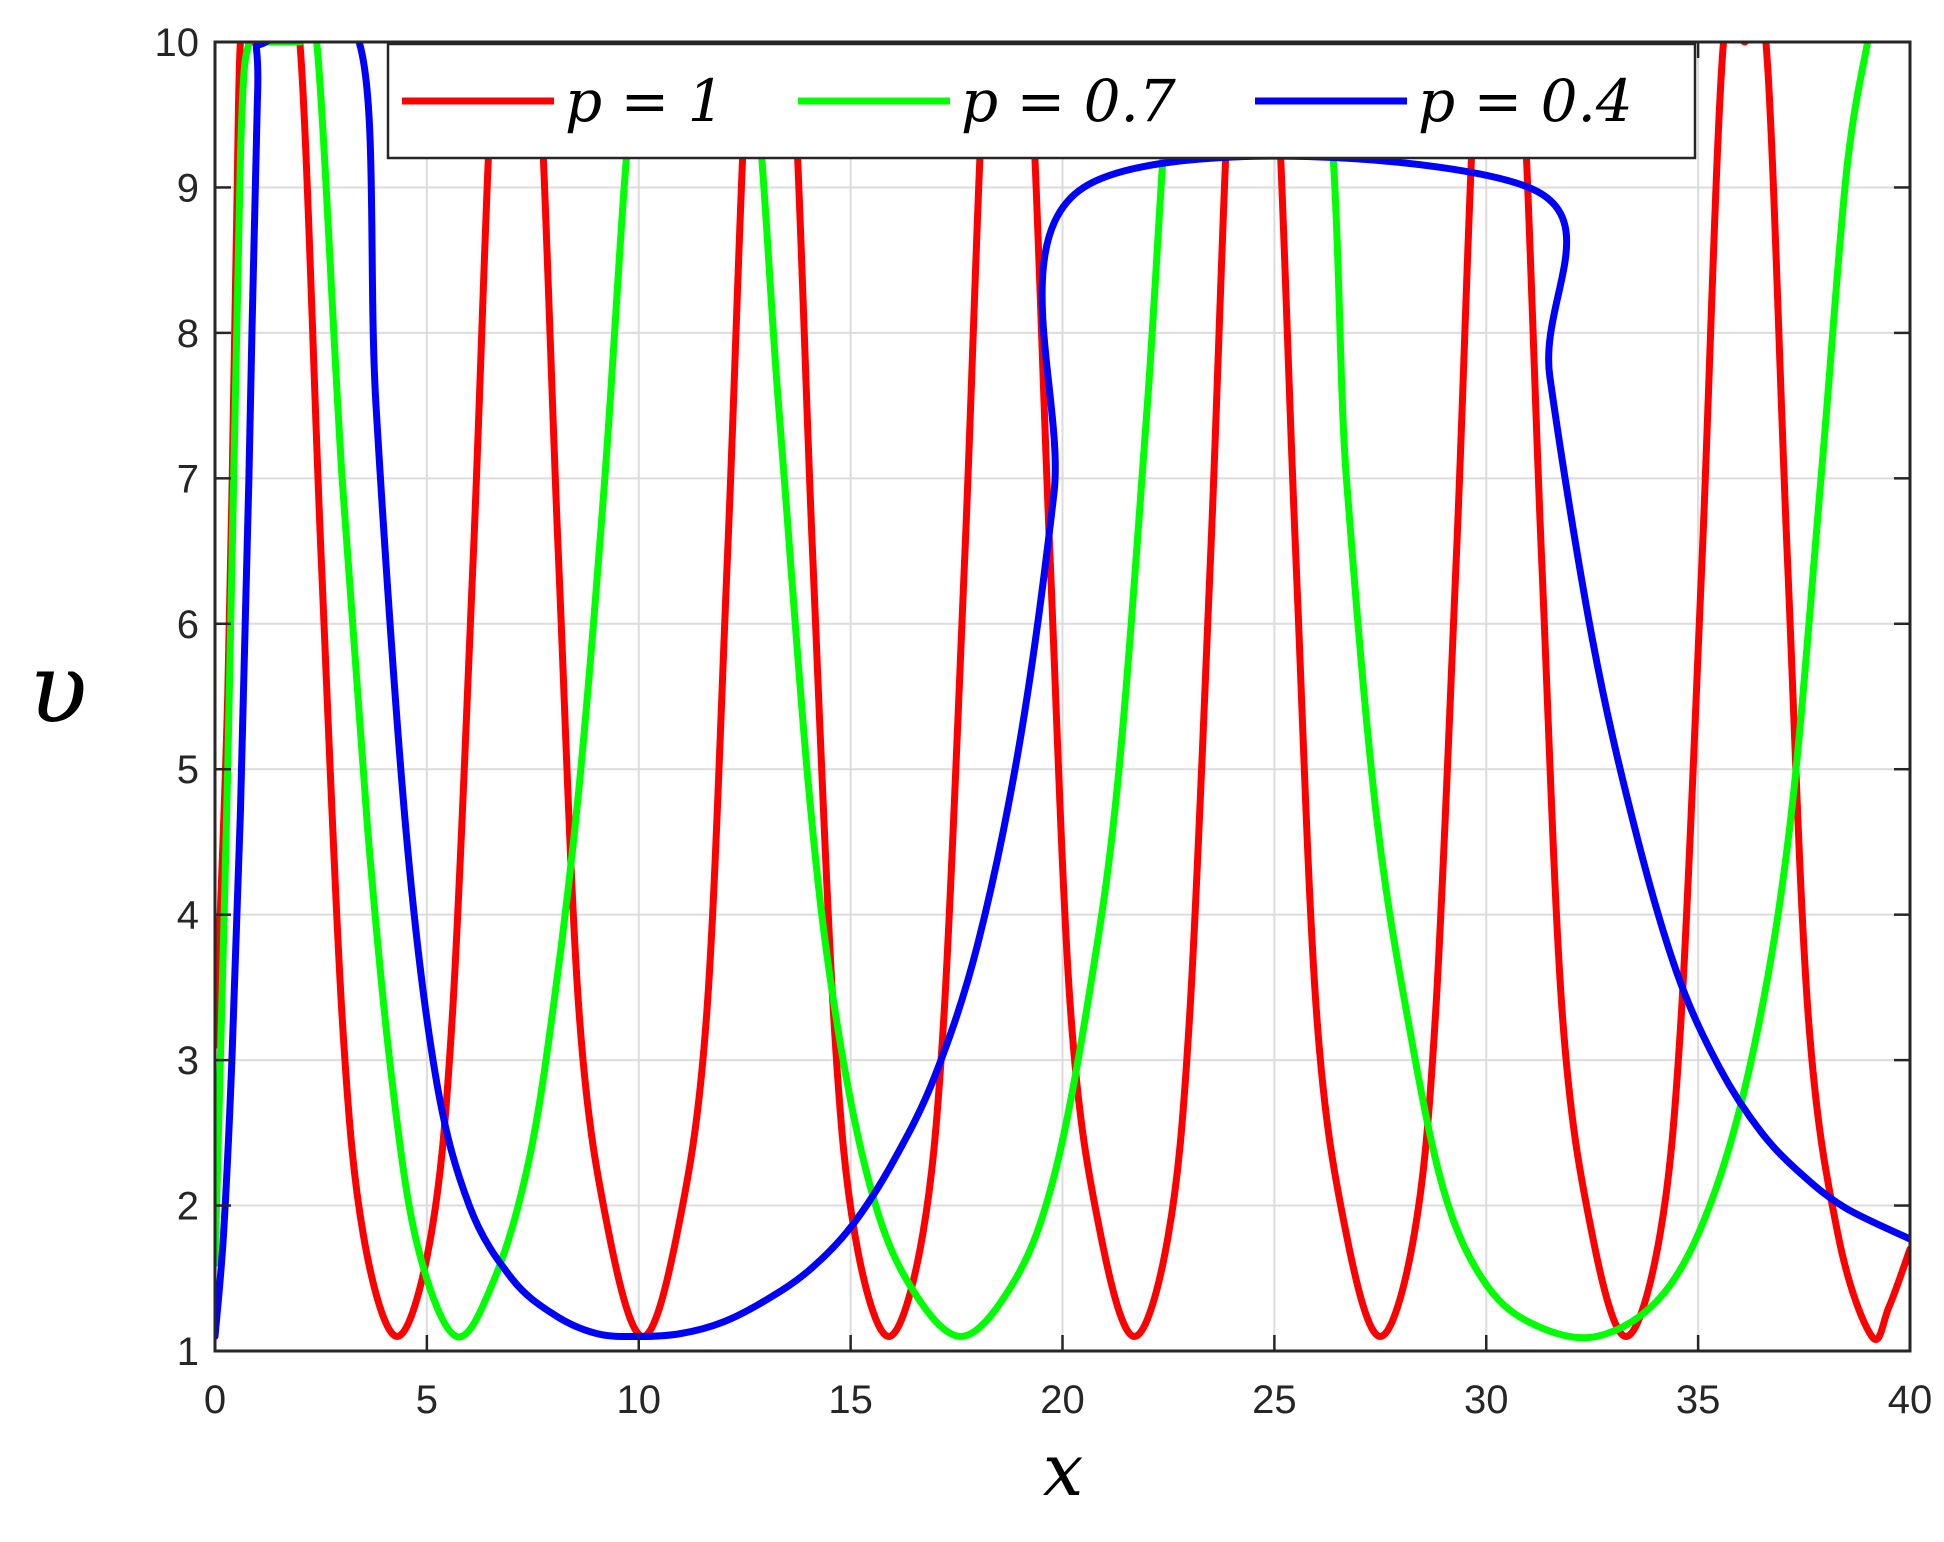 The image size is (1944, 1542). Describe the element at coordinates (188, 625) in the screenshot. I see `y-tick-label: 6` at that location.